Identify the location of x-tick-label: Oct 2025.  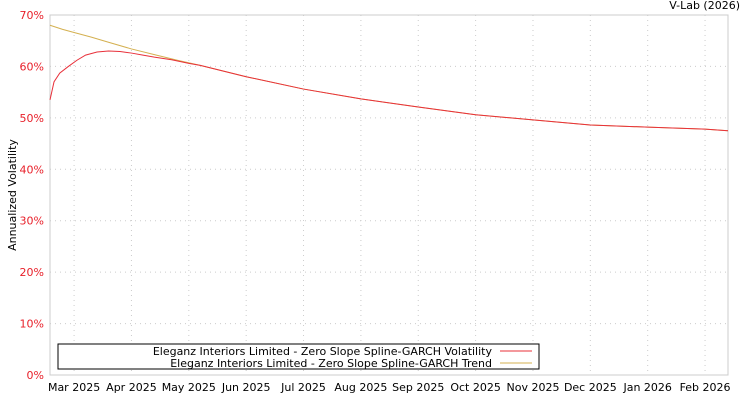
(475, 387).